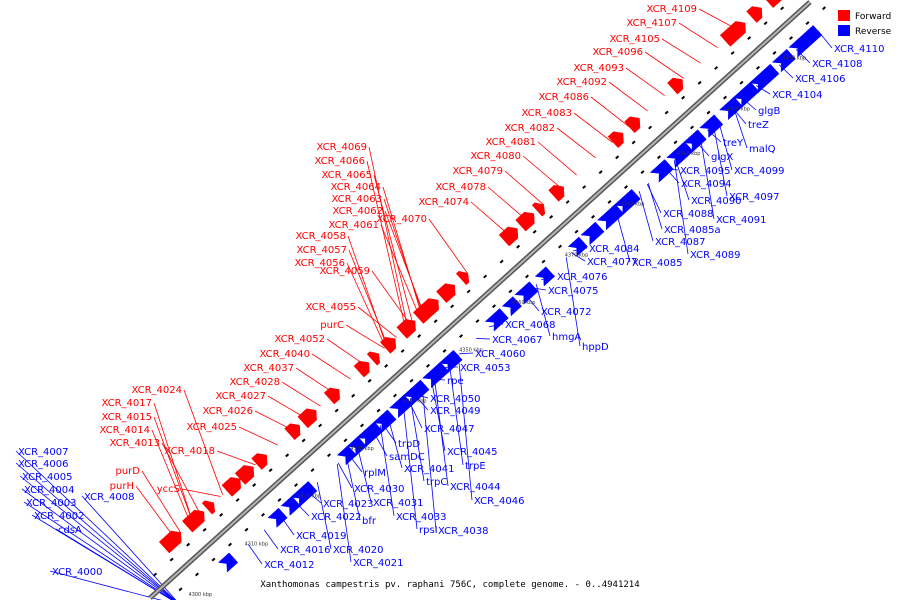 The height and width of the screenshot is (600, 900). What do you see at coordinates (475, 487) in the screenshot?
I see `reverse-gene-label: XCR_4044` at bounding box center [475, 487].